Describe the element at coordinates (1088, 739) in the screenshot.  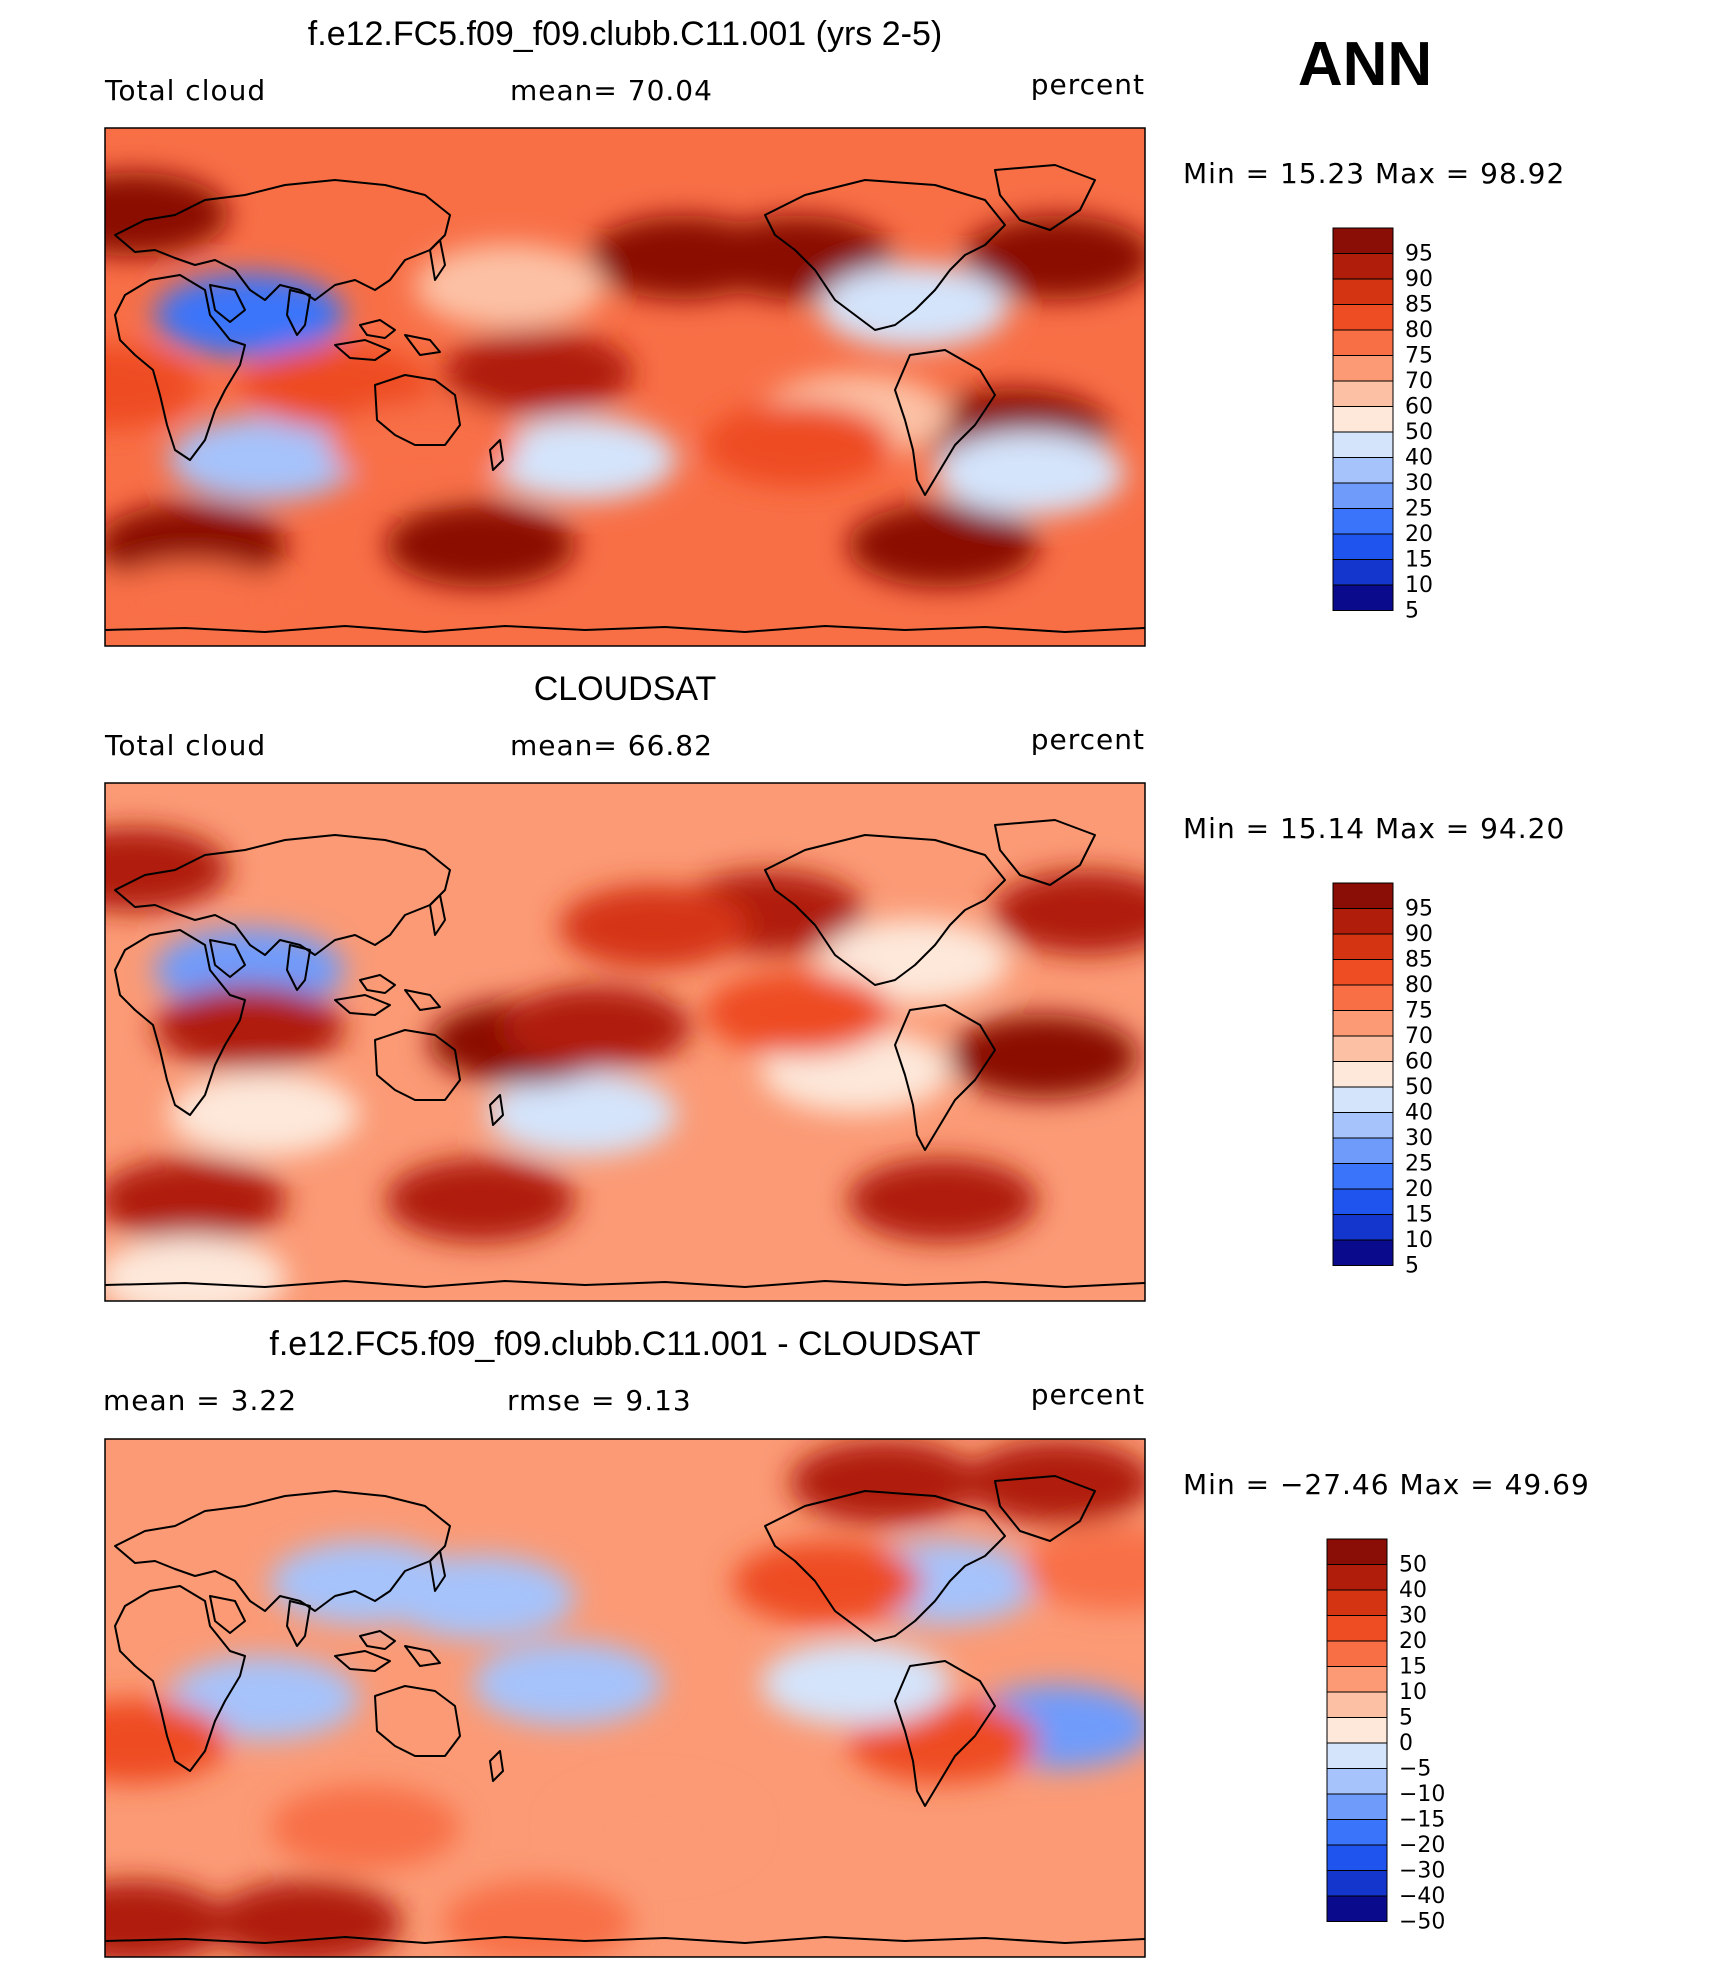
I see `units-label: percent` at that location.